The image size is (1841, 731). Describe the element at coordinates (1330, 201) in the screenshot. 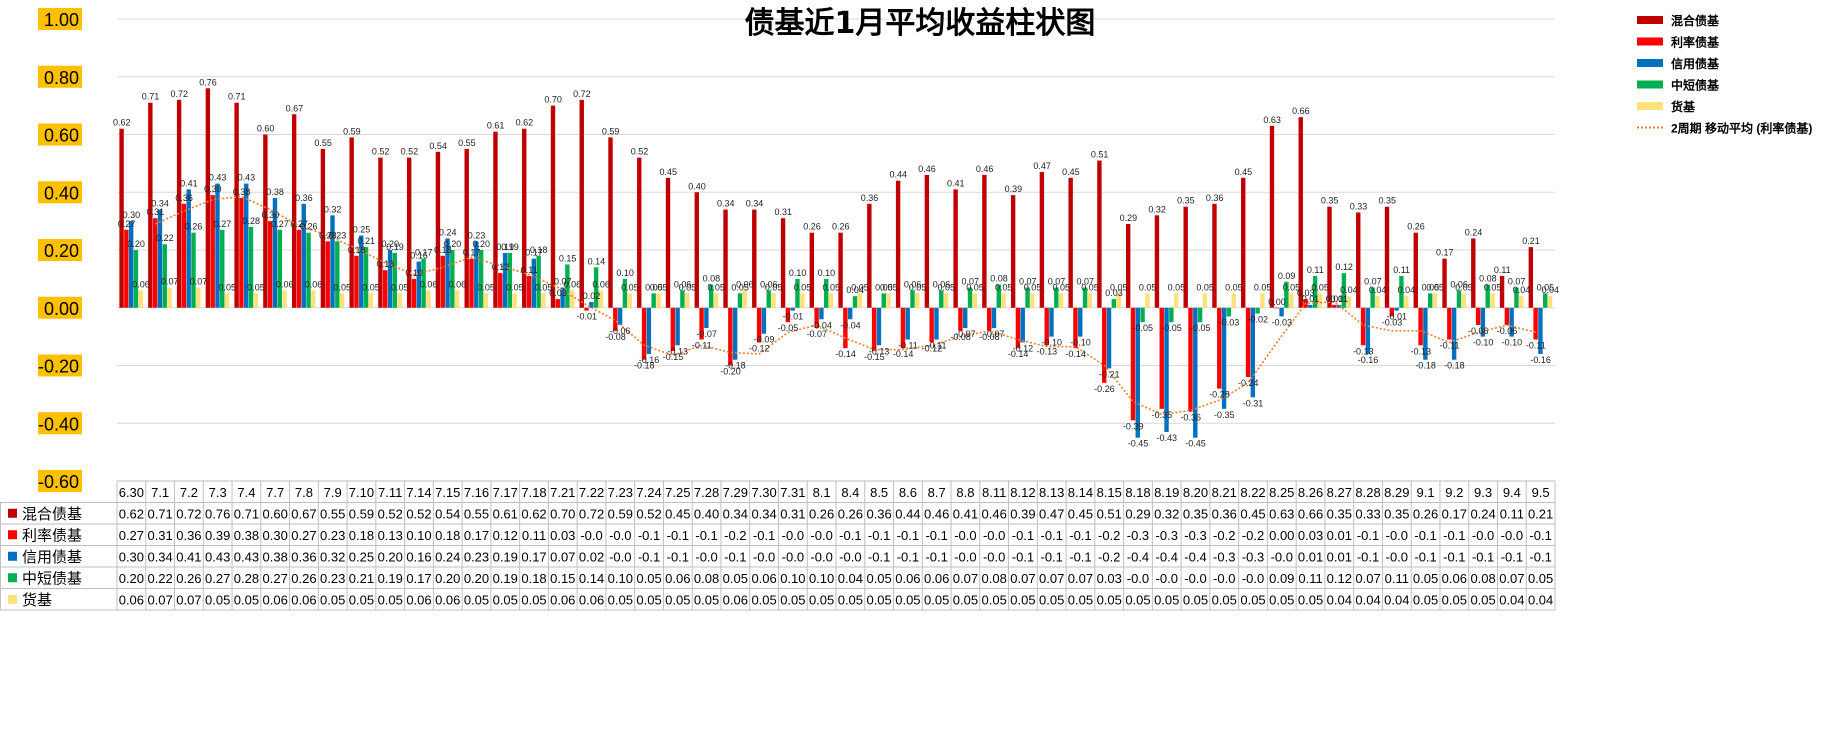

I see `data-label: 0.35` at that location.